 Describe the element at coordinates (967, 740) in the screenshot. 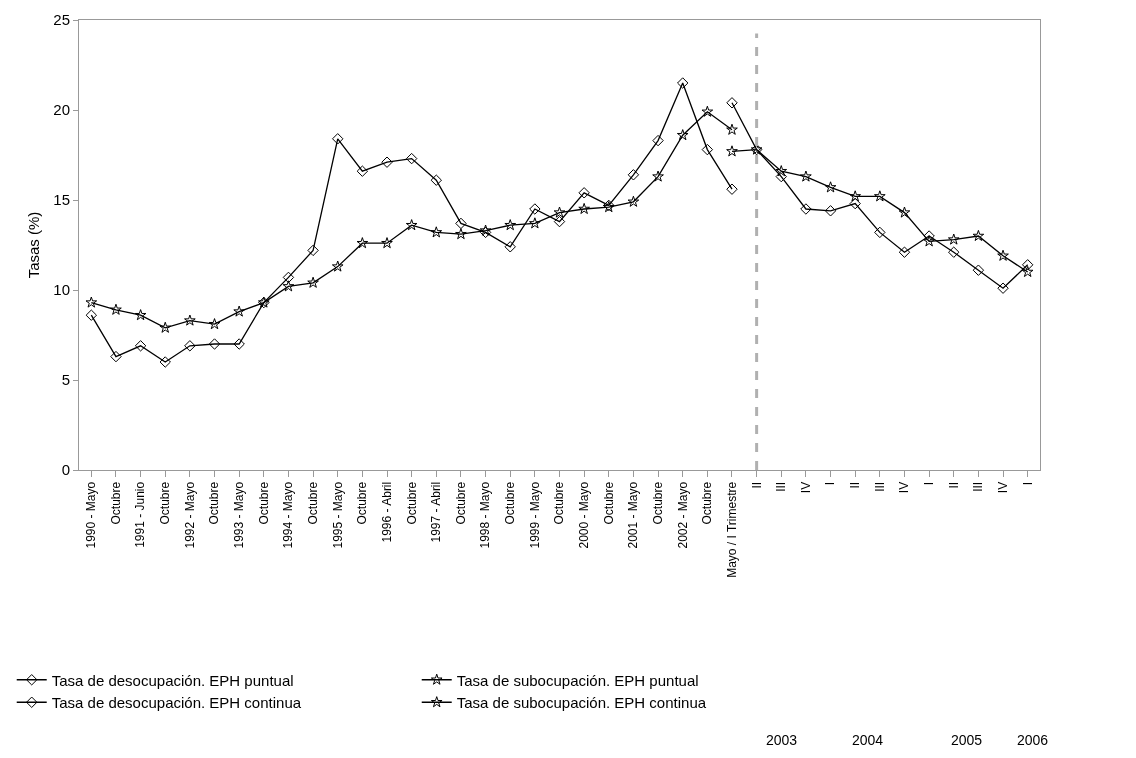

I see `text: 2005` at that location.